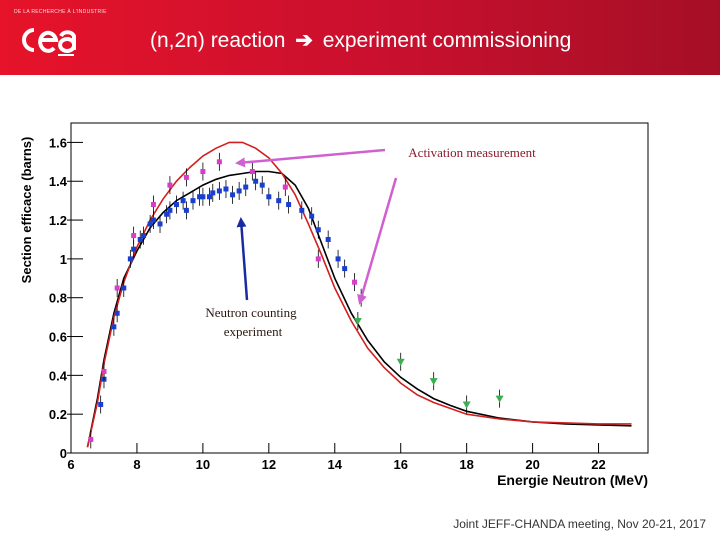  I want to click on x-tick-label: 18, so click(466, 464).